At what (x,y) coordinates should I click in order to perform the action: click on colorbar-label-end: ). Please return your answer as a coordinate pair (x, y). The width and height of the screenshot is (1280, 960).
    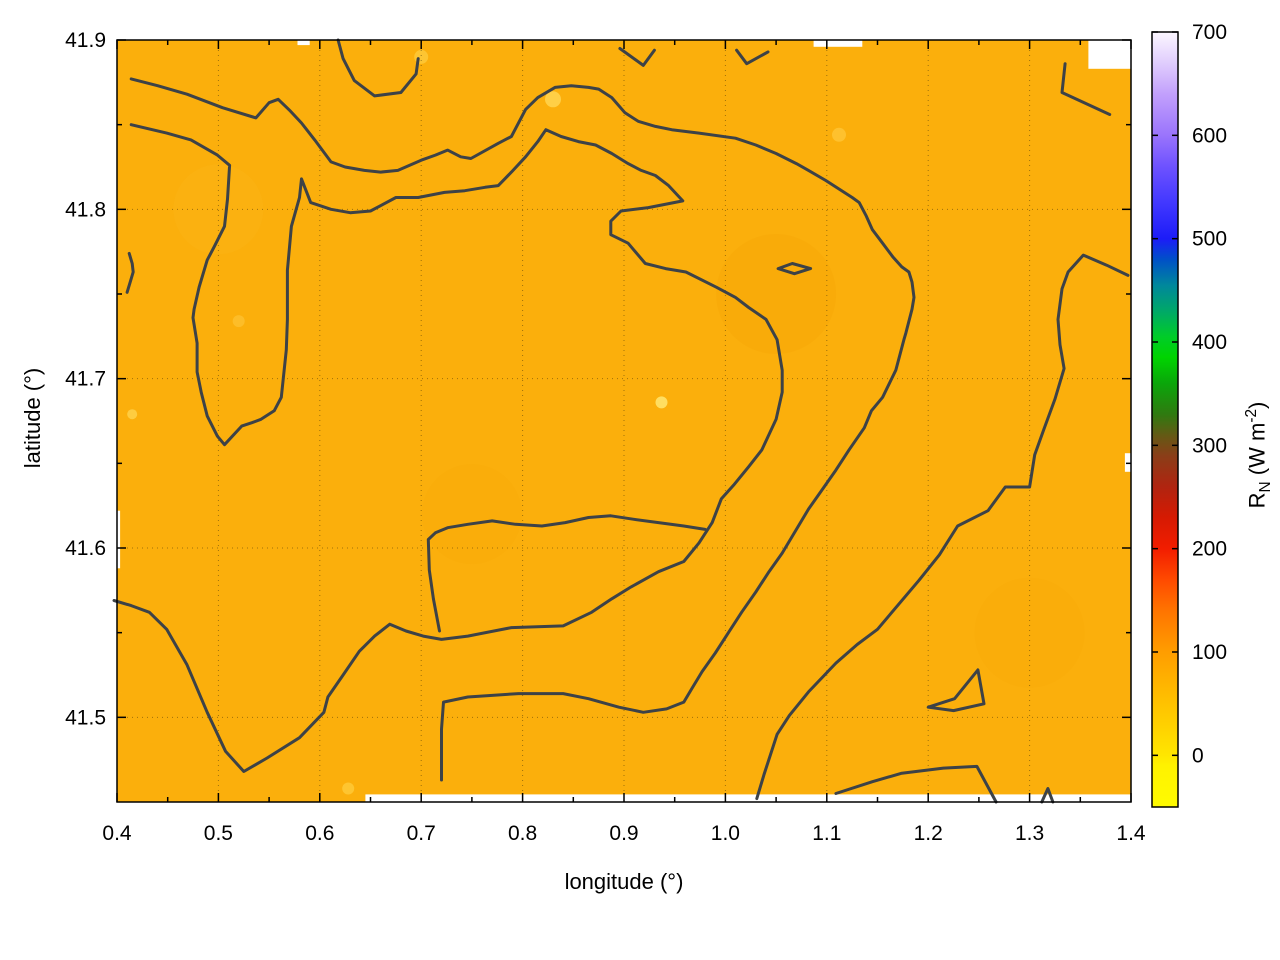
    Looking at the image, I should click on (1257, 405).